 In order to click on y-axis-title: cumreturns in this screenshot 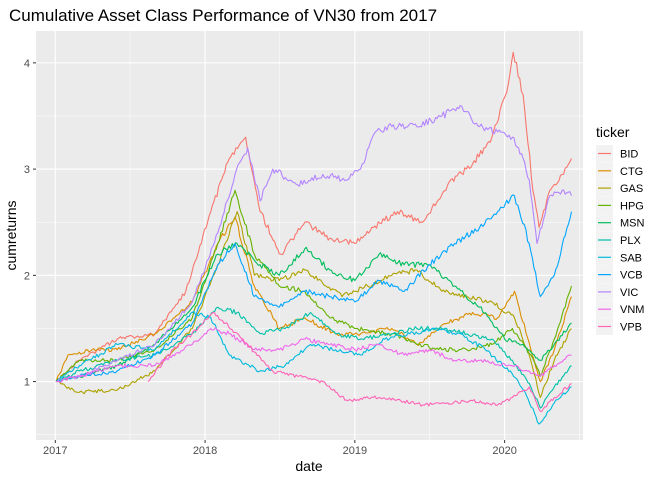, I will do `click(11, 235)`.